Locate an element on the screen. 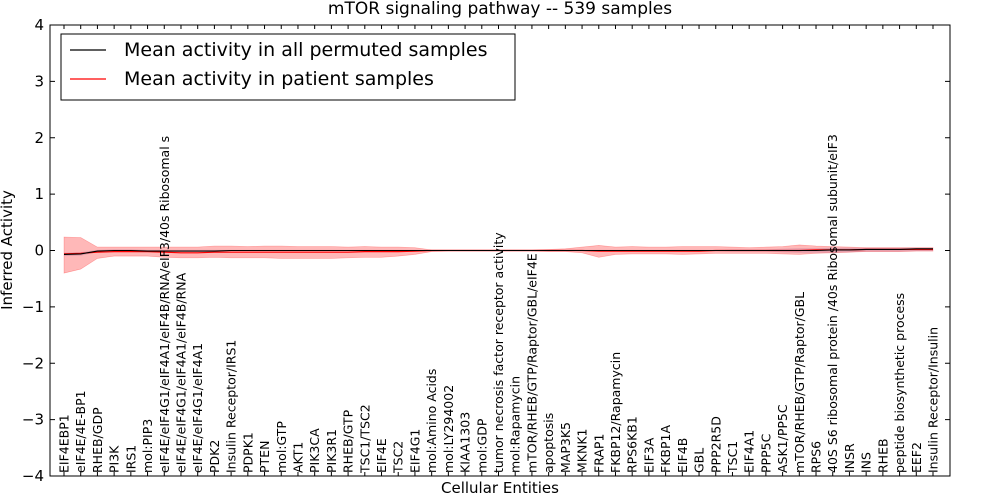 The image size is (1000, 500). x-tick-label: ASK1/PP5C is located at coordinates (782, 438).